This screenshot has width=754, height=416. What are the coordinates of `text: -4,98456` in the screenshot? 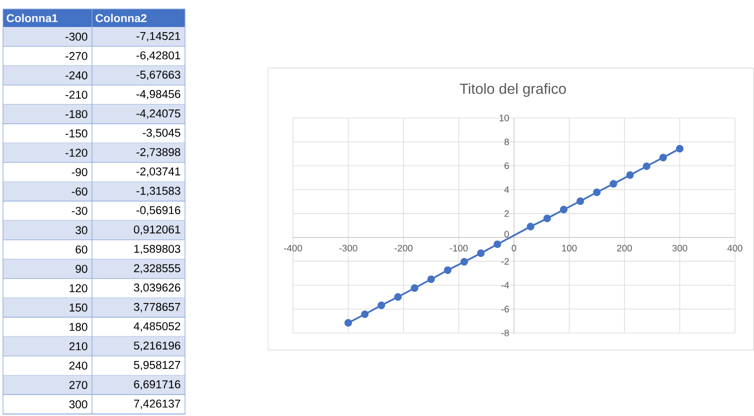 It's located at (158, 95).